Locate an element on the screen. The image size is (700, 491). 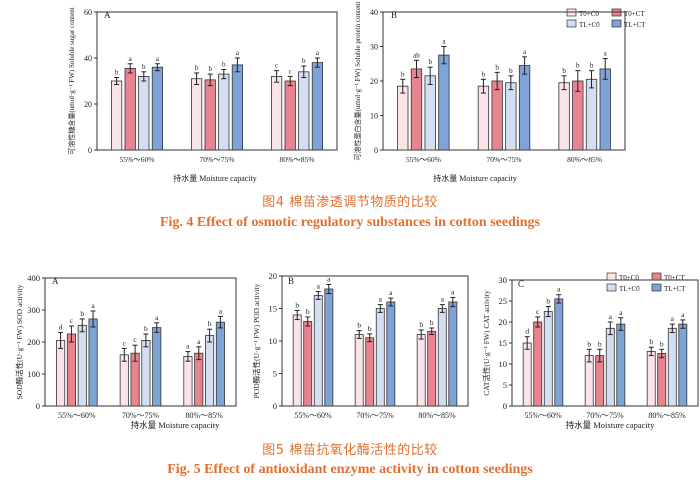
chart0-panel-letter: A is located at coordinates (107, 15).